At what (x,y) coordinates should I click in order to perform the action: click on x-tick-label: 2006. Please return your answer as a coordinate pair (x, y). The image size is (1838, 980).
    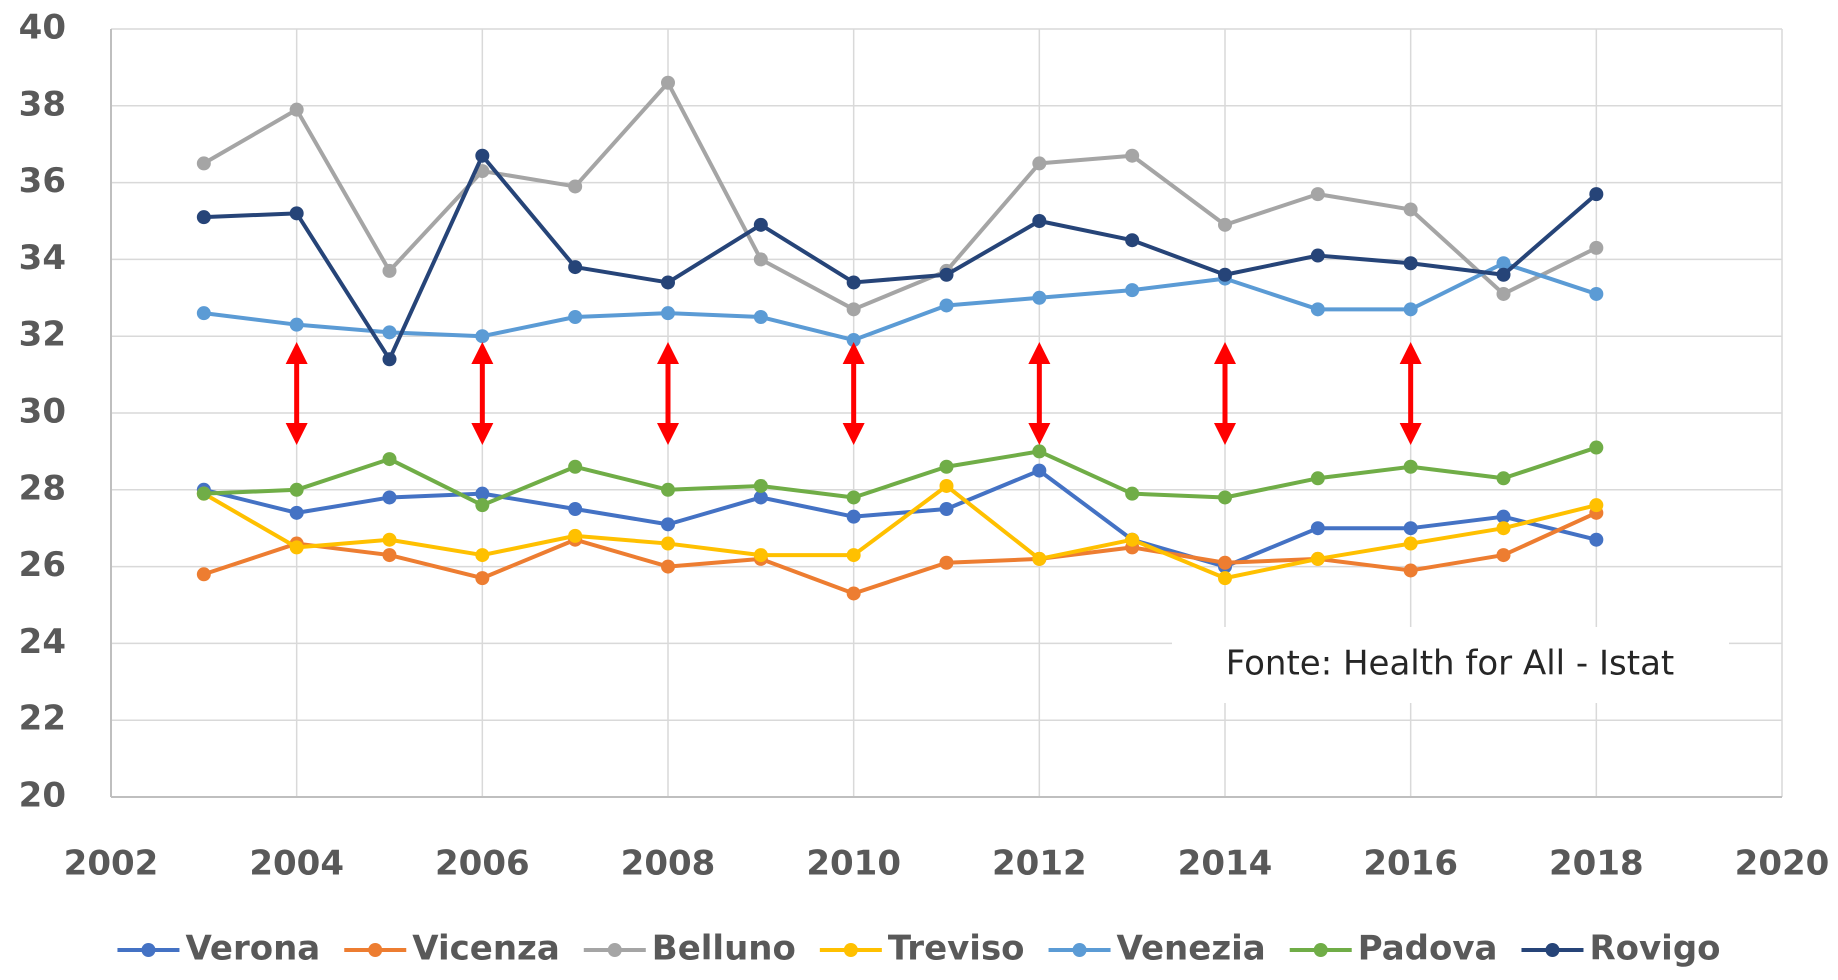
    Looking at the image, I should click on (482, 864).